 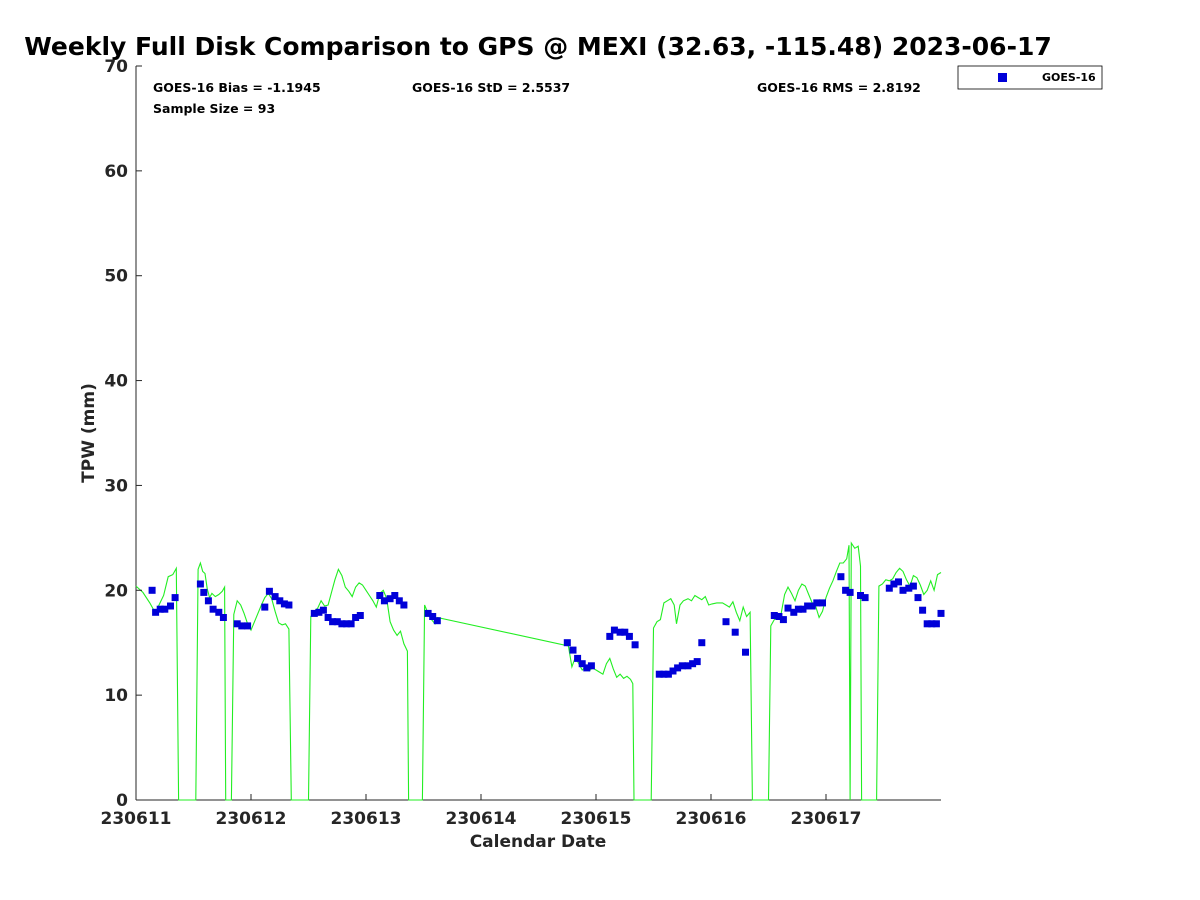 I want to click on x-tick-label: 230612, so click(x=251, y=819).